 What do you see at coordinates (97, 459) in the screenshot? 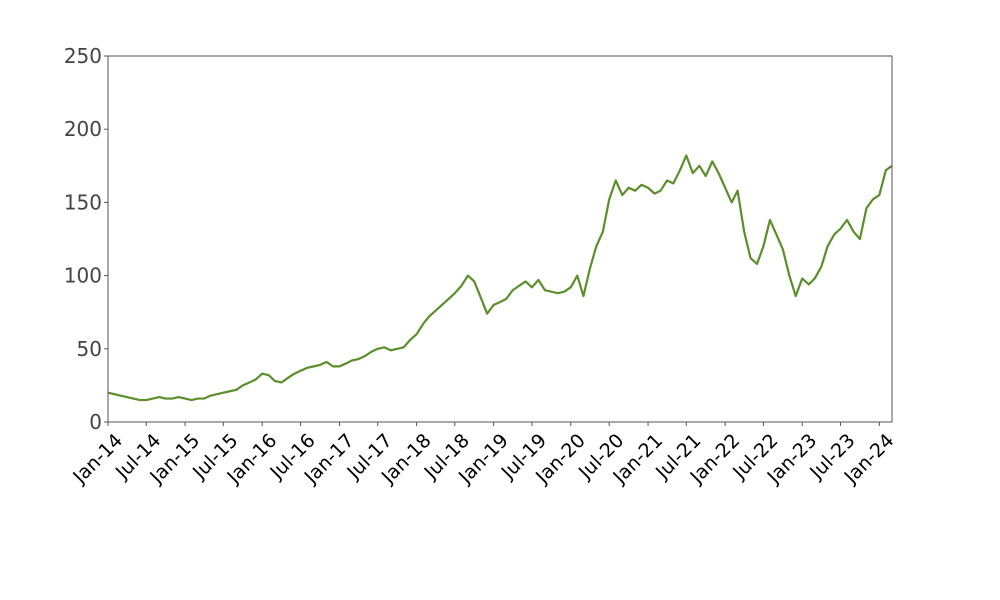
I see `x-tick-label: Jan-14` at bounding box center [97, 459].